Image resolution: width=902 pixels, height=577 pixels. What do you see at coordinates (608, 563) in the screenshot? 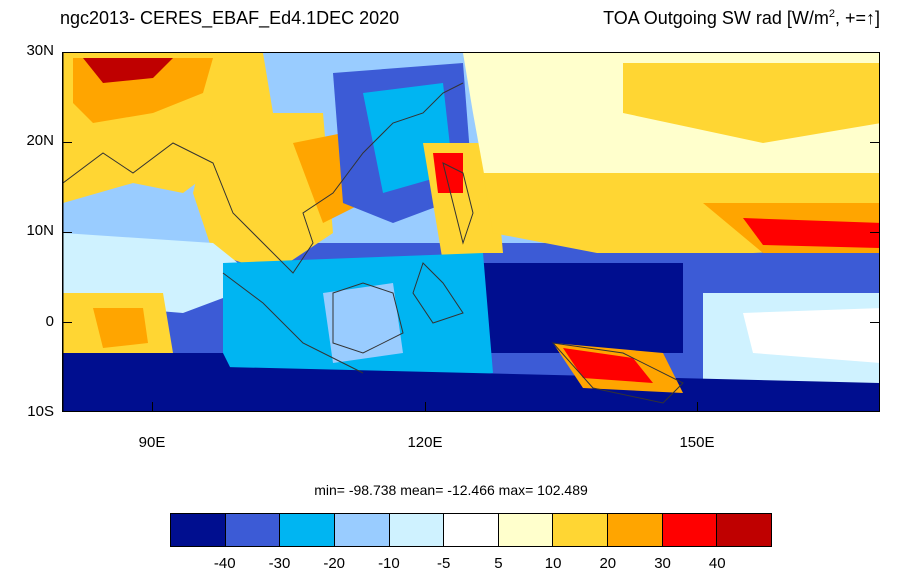
I see `colorbar-label: 20` at bounding box center [608, 563].